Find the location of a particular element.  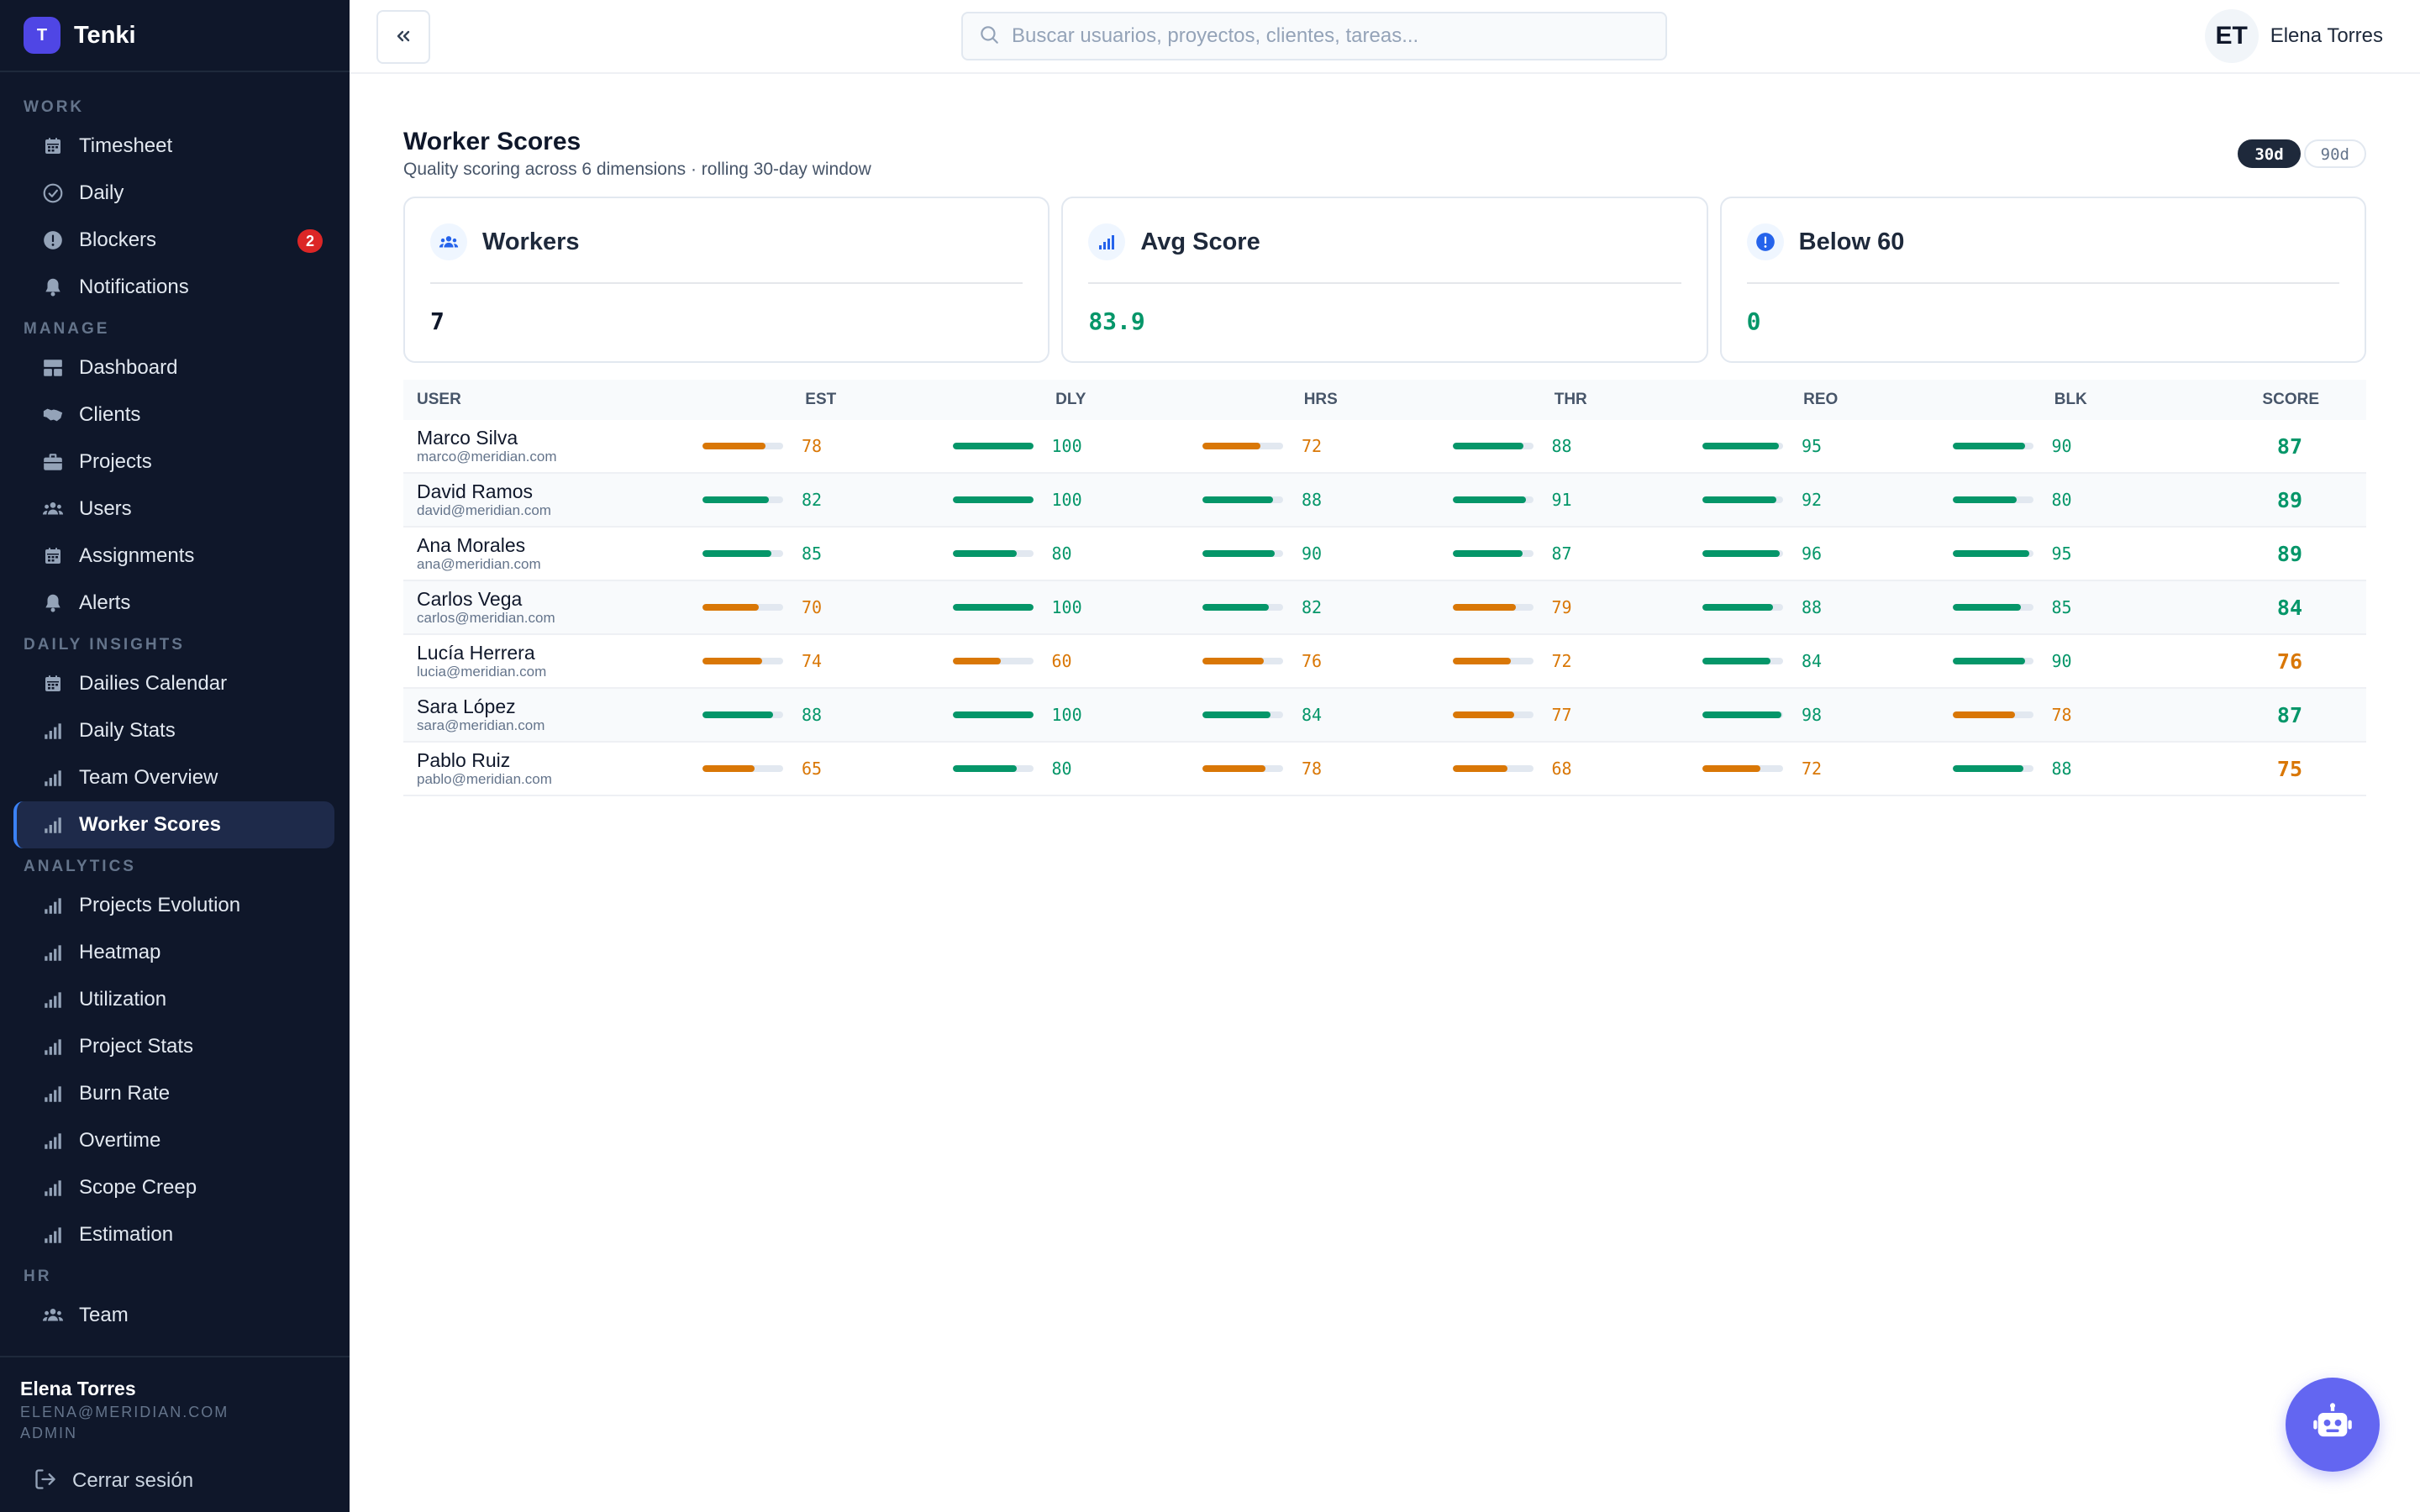

calendar-icon is located at coordinates (53, 684).